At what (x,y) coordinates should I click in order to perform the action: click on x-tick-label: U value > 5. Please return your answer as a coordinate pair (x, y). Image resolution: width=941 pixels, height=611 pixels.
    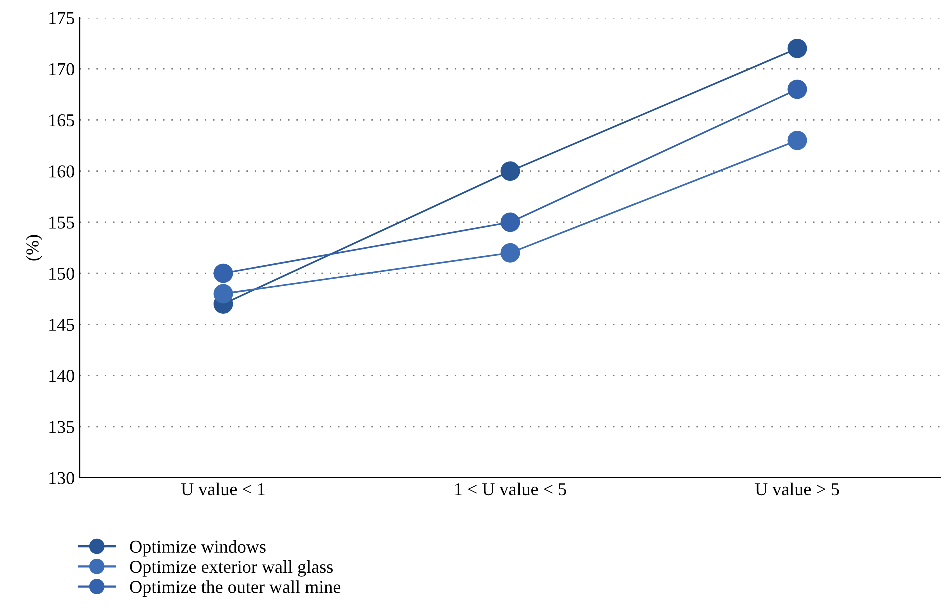
    Looking at the image, I should click on (797, 489).